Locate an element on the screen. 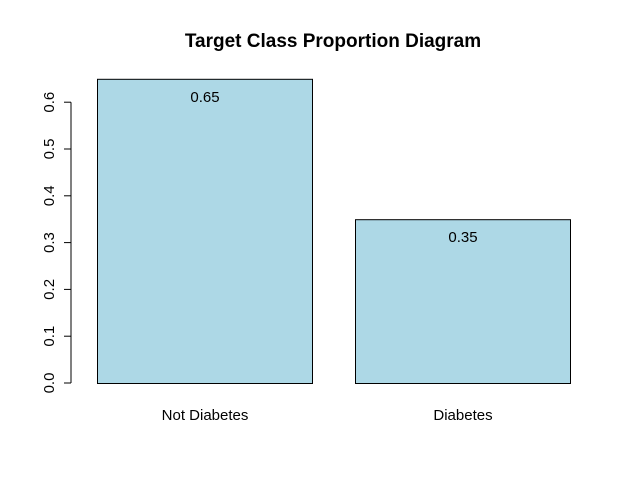 This screenshot has width=629, height=489. data-labels: 0.65 0.35 is located at coordinates (333, 167).